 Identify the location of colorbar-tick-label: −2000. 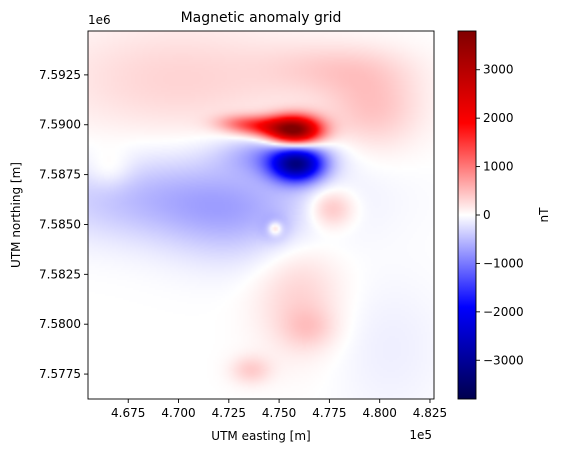
(503, 312).